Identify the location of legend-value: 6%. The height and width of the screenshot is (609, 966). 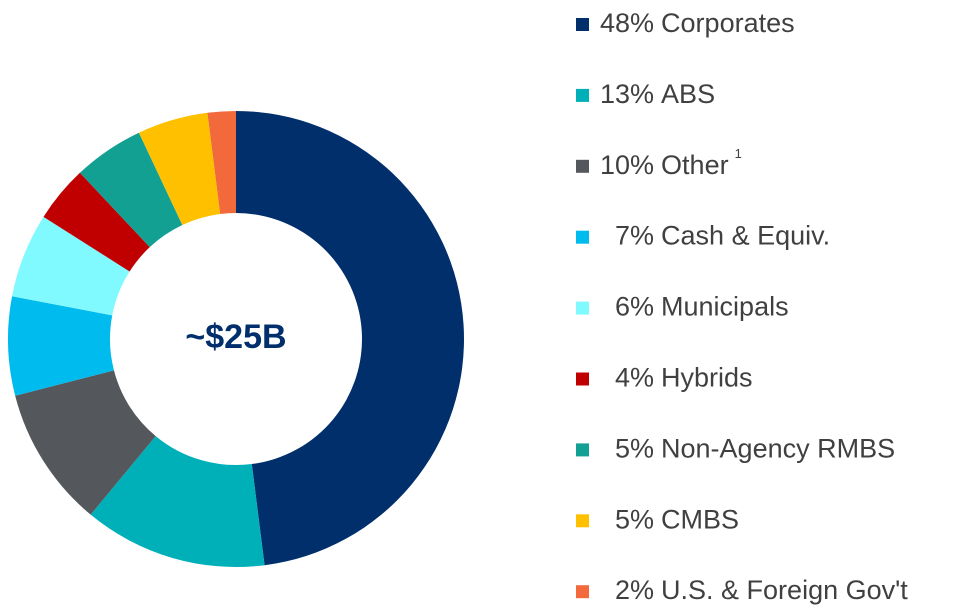
(634, 307).